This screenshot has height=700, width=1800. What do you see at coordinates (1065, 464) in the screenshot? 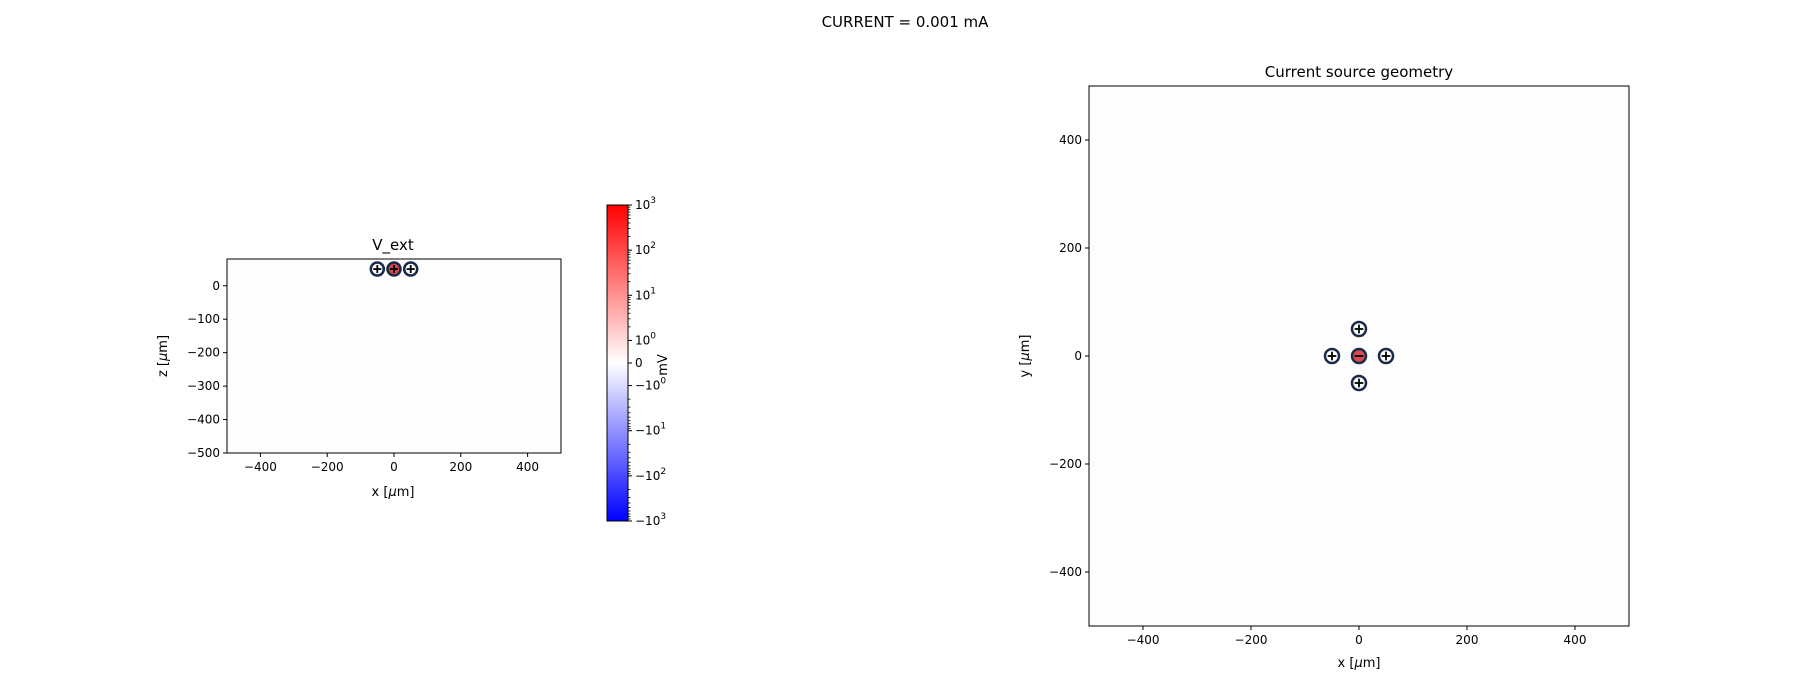
I see `geometry-ytick-label: −200` at bounding box center [1065, 464].